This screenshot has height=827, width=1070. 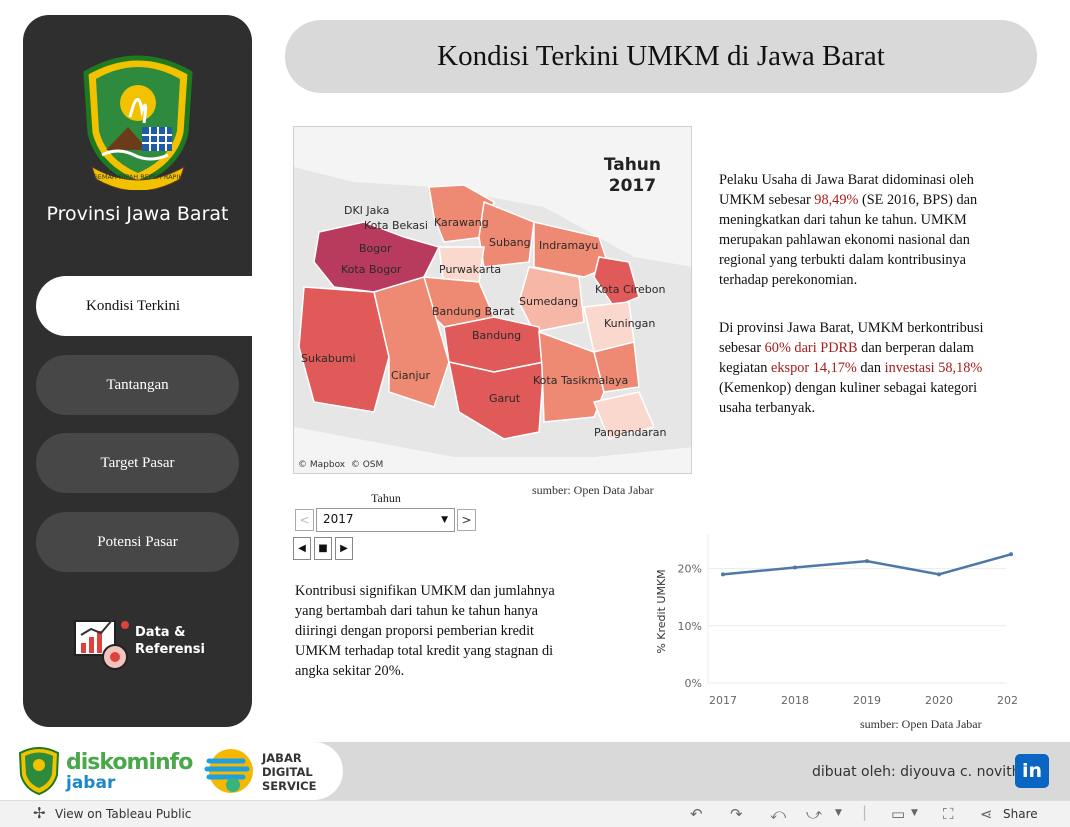 What do you see at coordinates (137, 542) in the screenshot?
I see `nav-potensi-pasar: Potensi Pasar` at bounding box center [137, 542].